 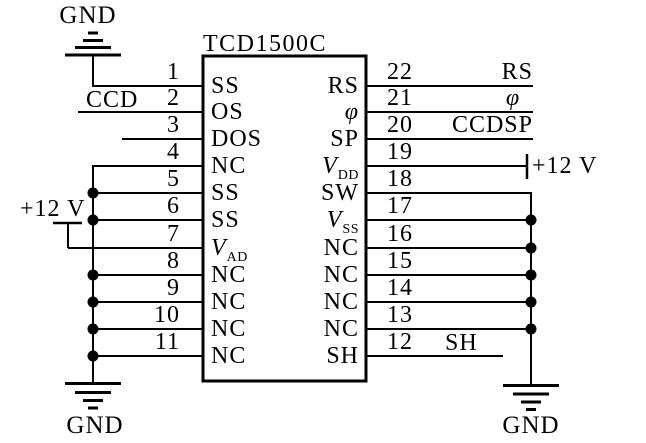 What do you see at coordinates (513, 98) in the screenshot?
I see `phi-signal-label: φ` at bounding box center [513, 98].